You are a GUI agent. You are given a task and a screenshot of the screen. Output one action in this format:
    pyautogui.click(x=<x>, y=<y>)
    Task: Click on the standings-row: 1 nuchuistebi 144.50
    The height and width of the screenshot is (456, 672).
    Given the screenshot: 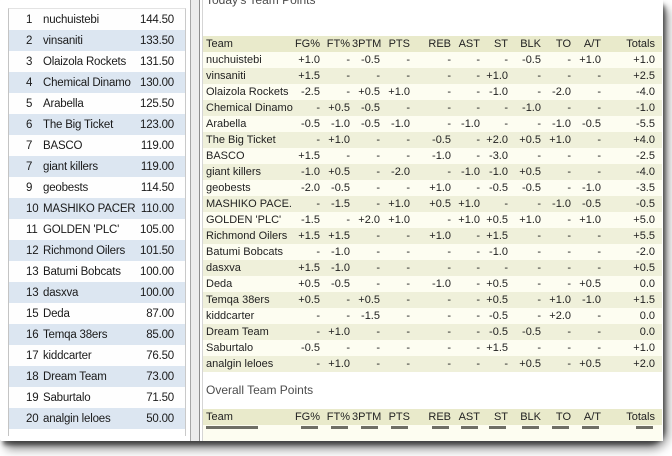 What is the action you would take?
    pyautogui.click(x=97, y=19)
    